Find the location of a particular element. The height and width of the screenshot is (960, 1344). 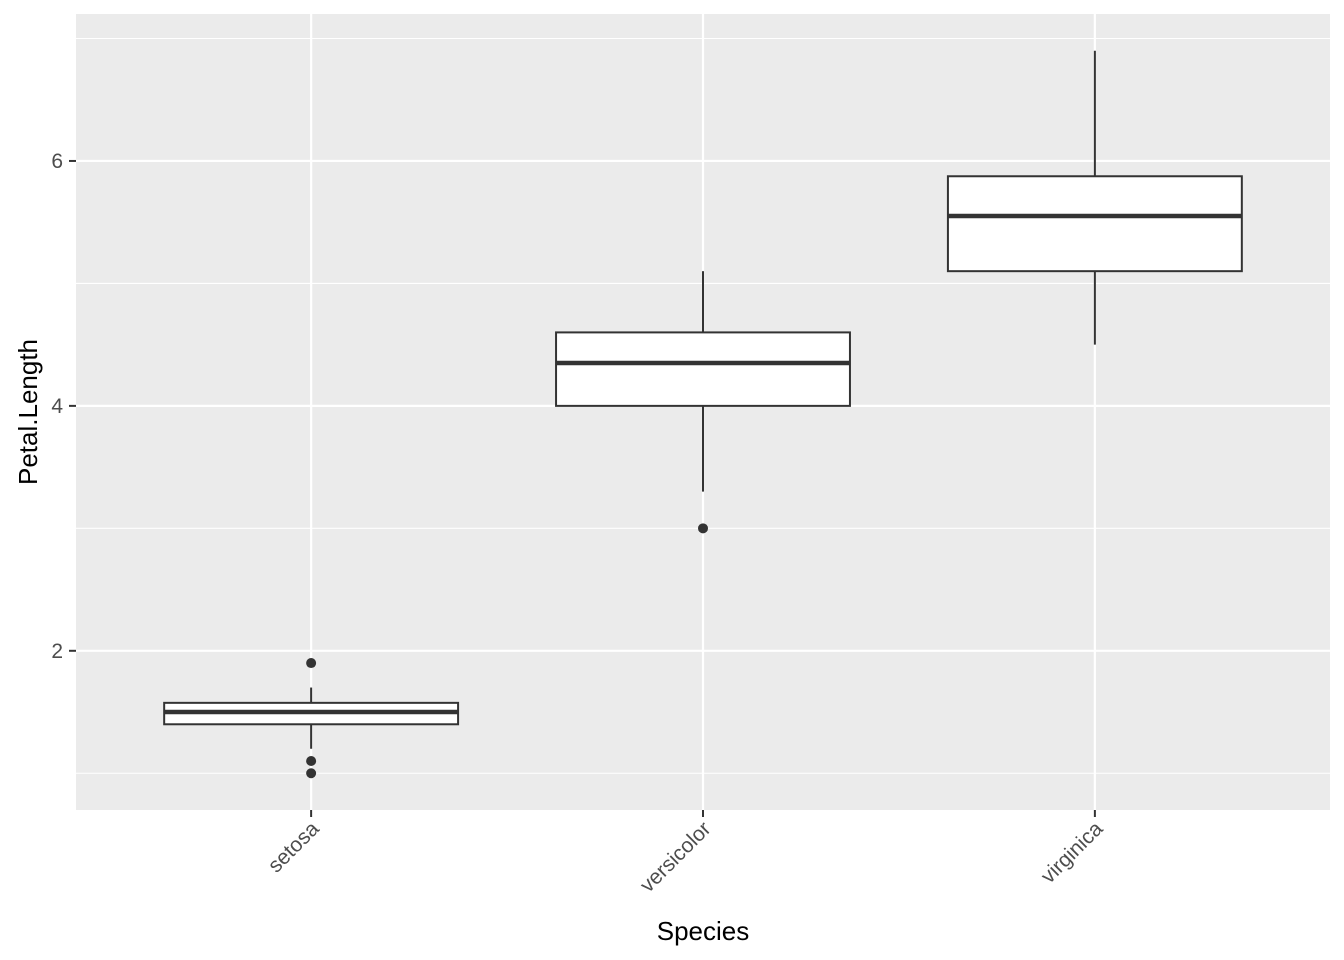

box-versicolor is located at coordinates (703, 402).